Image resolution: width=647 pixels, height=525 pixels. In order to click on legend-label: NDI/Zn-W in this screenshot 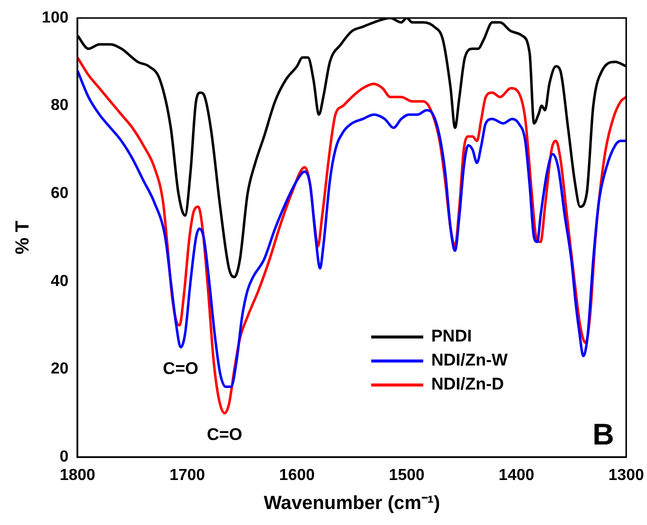, I will do `click(470, 360)`.